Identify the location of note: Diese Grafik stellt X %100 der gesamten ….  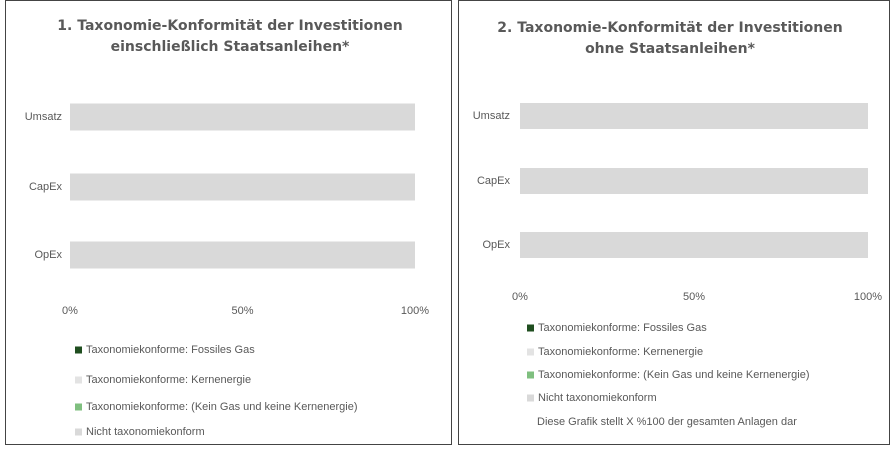
(667, 422).